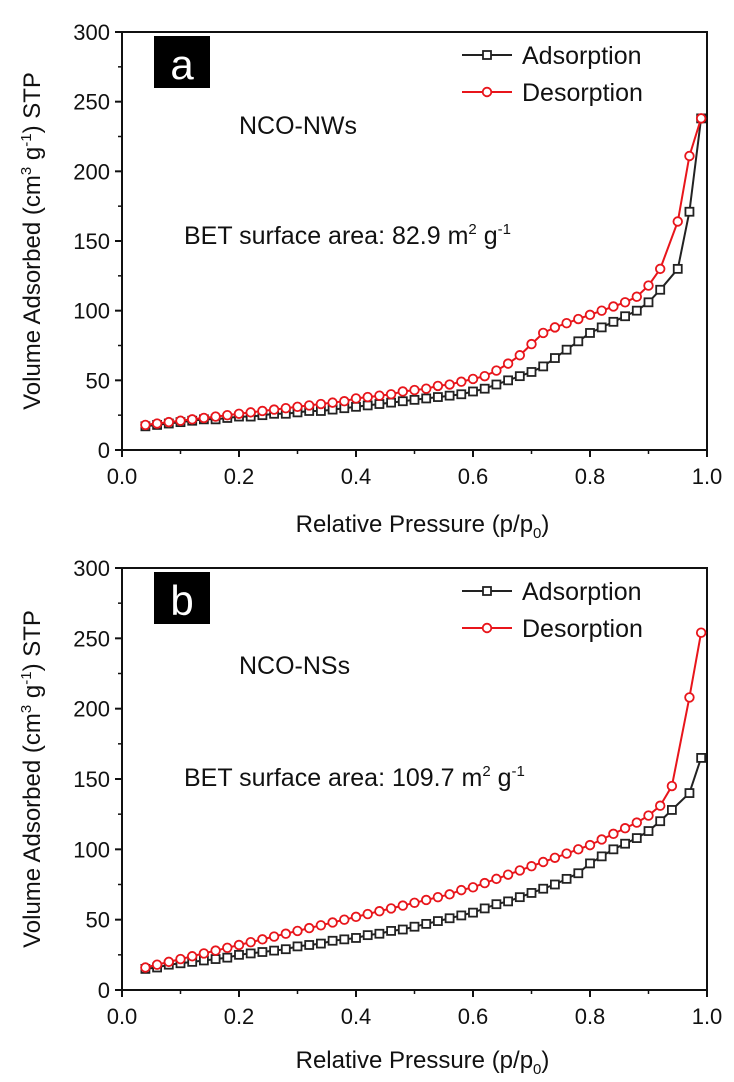 The width and height of the screenshot is (734, 1082). Describe the element at coordinates (487, 92) in the screenshot. I see `legend-marker-desorption` at that location.